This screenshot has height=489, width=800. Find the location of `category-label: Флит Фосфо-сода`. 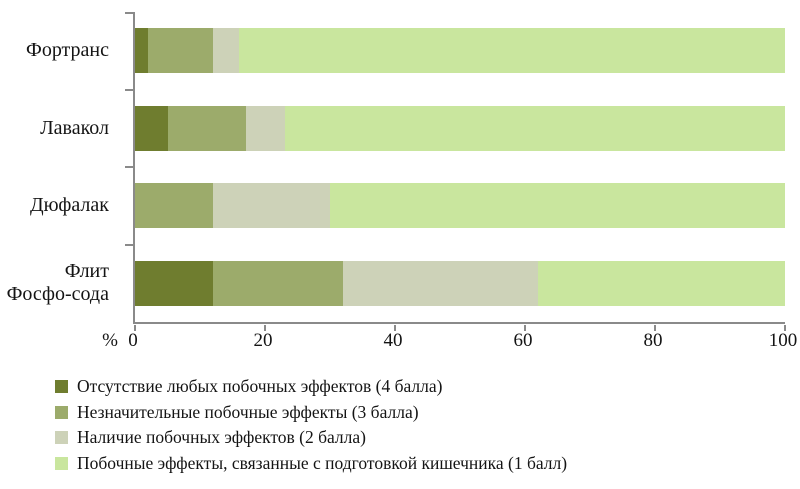

category-label: Флит Фосфо-сода is located at coordinates (57, 283).